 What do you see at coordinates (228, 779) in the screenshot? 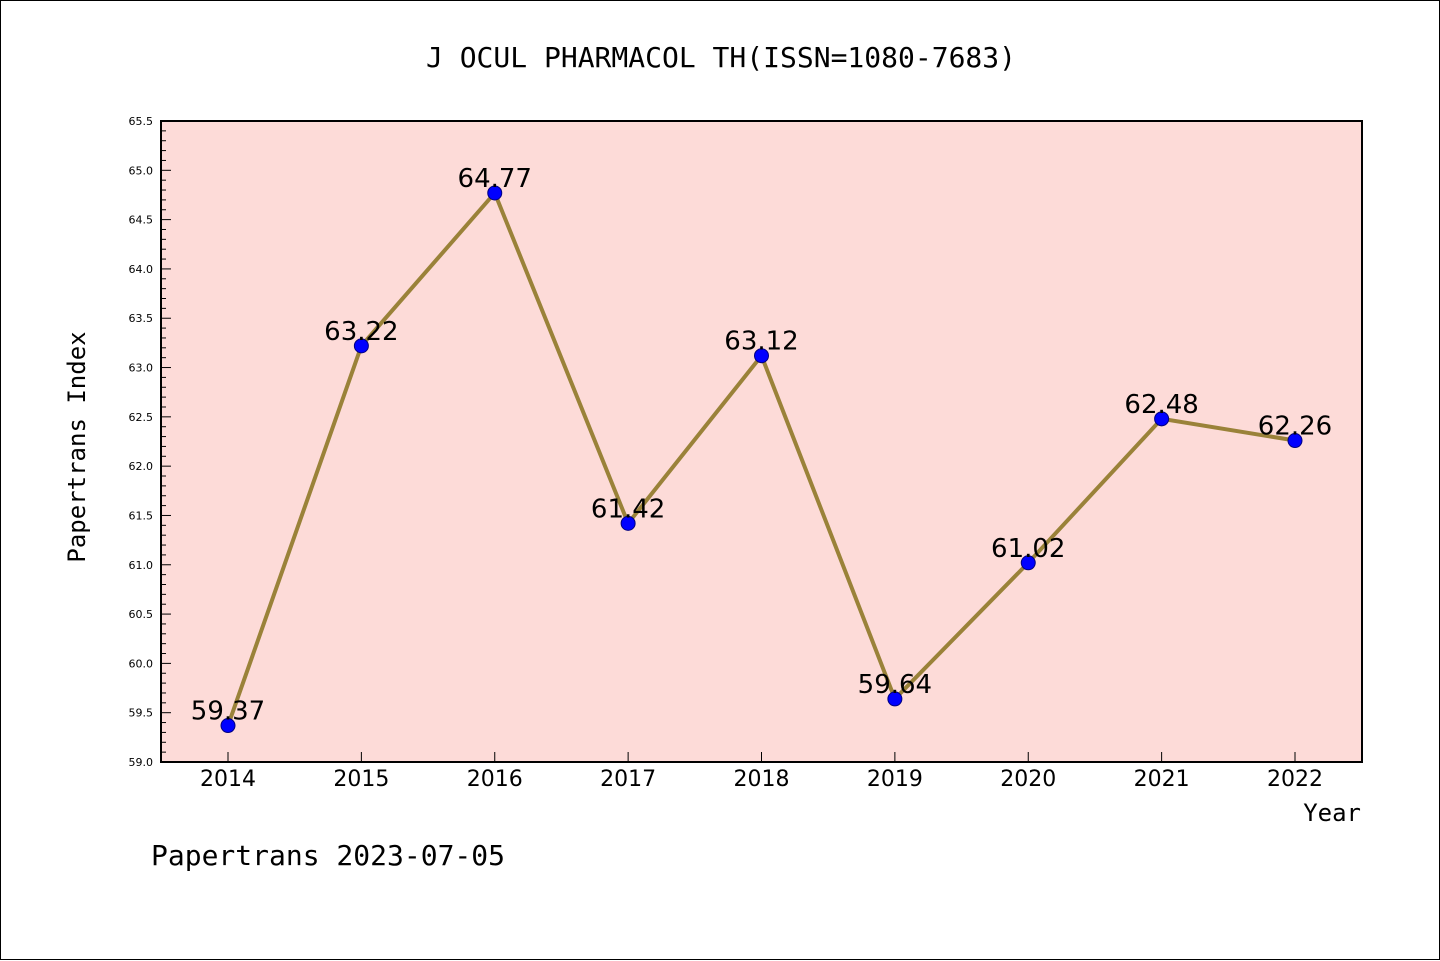
I see `x-tick-label: 2014` at bounding box center [228, 779].